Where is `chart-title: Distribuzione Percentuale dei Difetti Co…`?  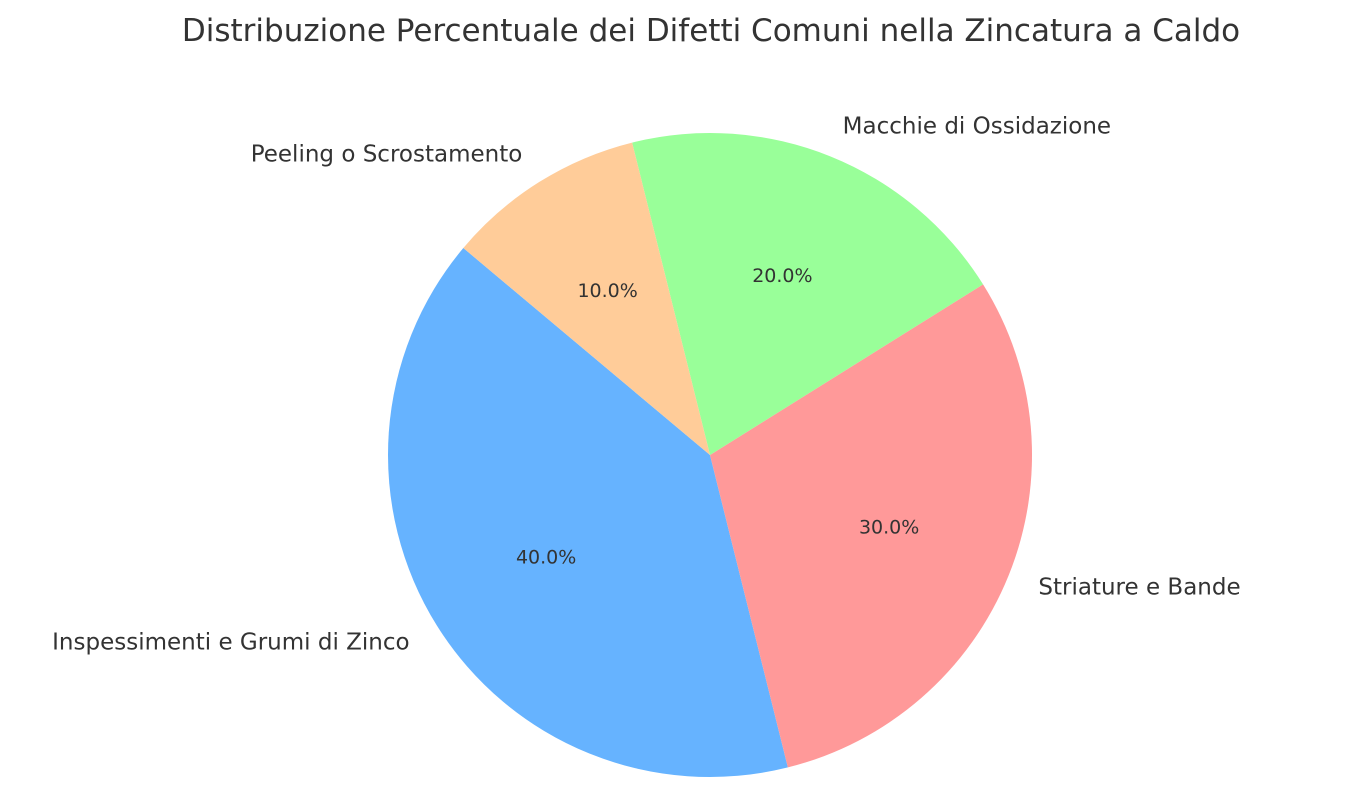
chart-title: Distribuzione Percentuale dei Difetti Co… is located at coordinates (711, 31).